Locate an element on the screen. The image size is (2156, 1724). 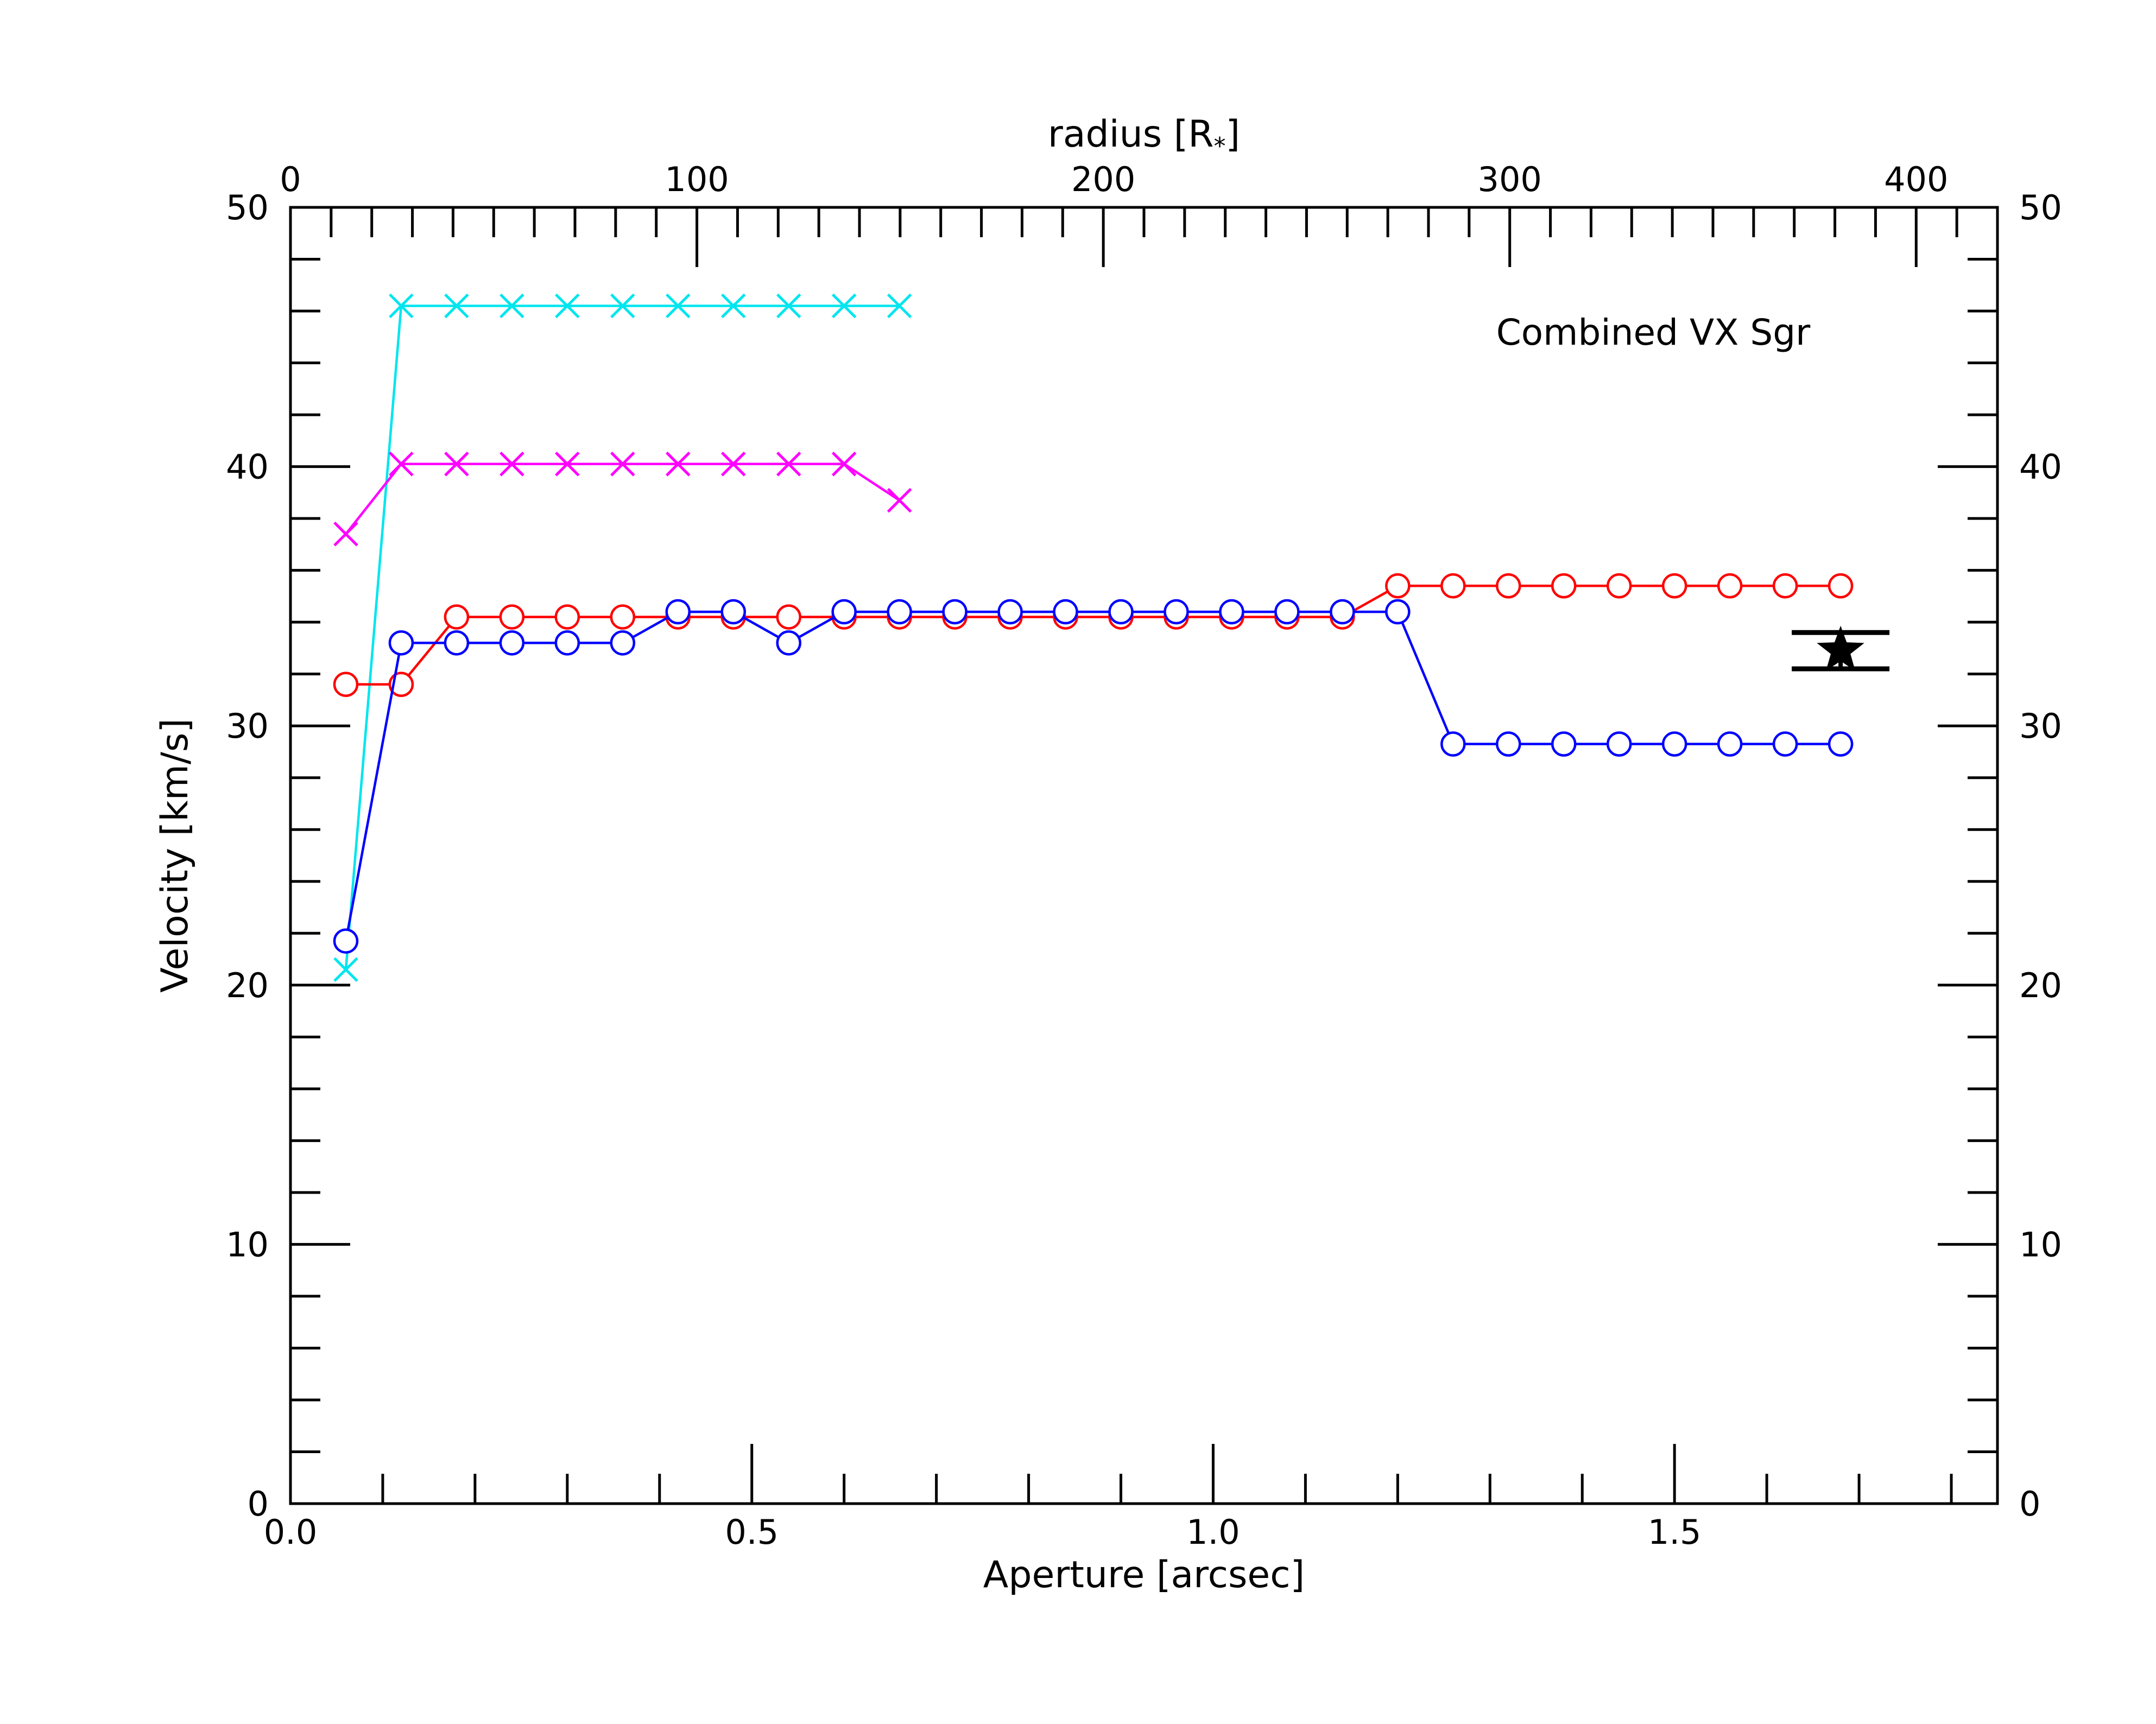
top-tick-label: 100 is located at coordinates (697, 179).